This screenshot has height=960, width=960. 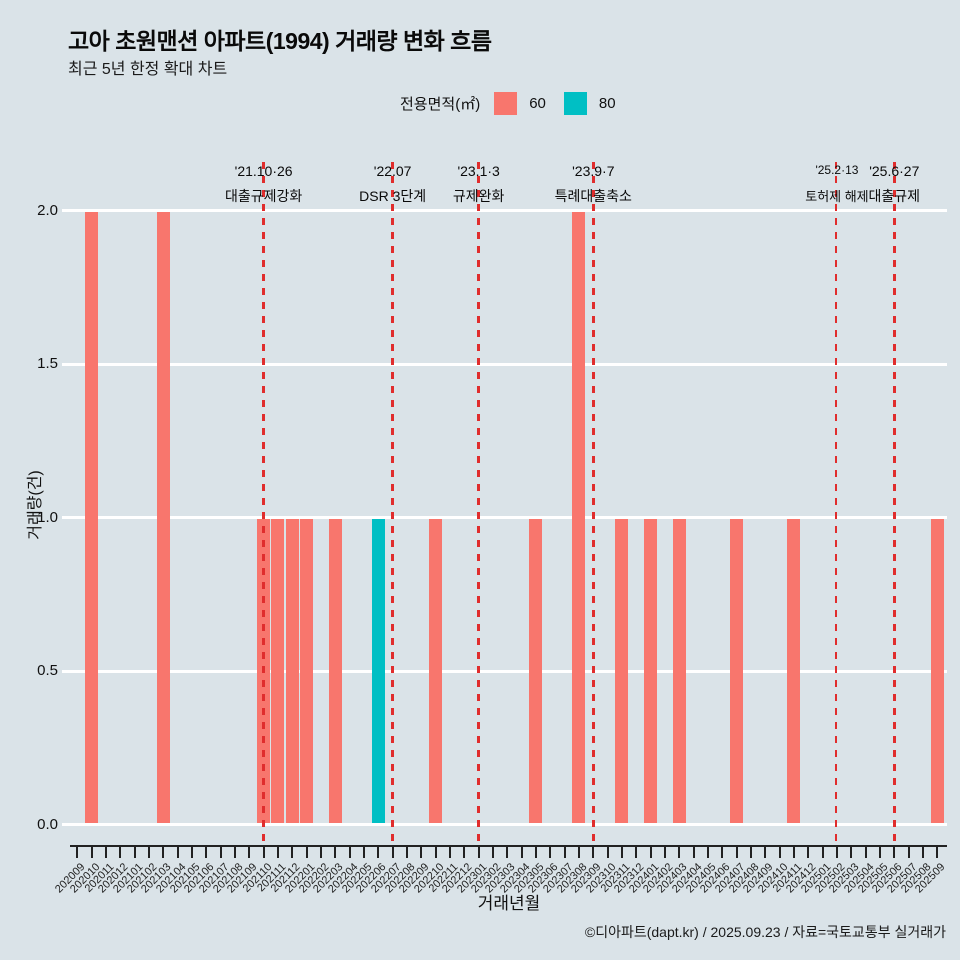 What do you see at coordinates (520, 103) in the screenshot?
I see `legend-item-60: 60` at bounding box center [520, 103].